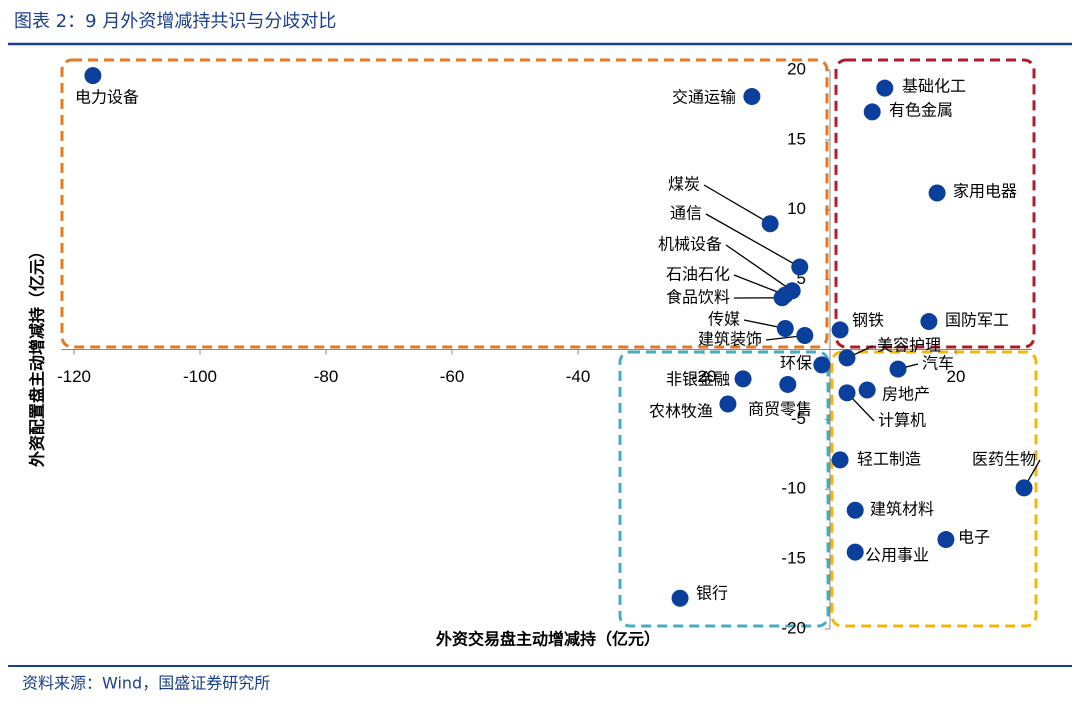  What do you see at coordinates (889, 459) in the screenshot?
I see `point-label: 轻工制造` at bounding box center [889, 459].